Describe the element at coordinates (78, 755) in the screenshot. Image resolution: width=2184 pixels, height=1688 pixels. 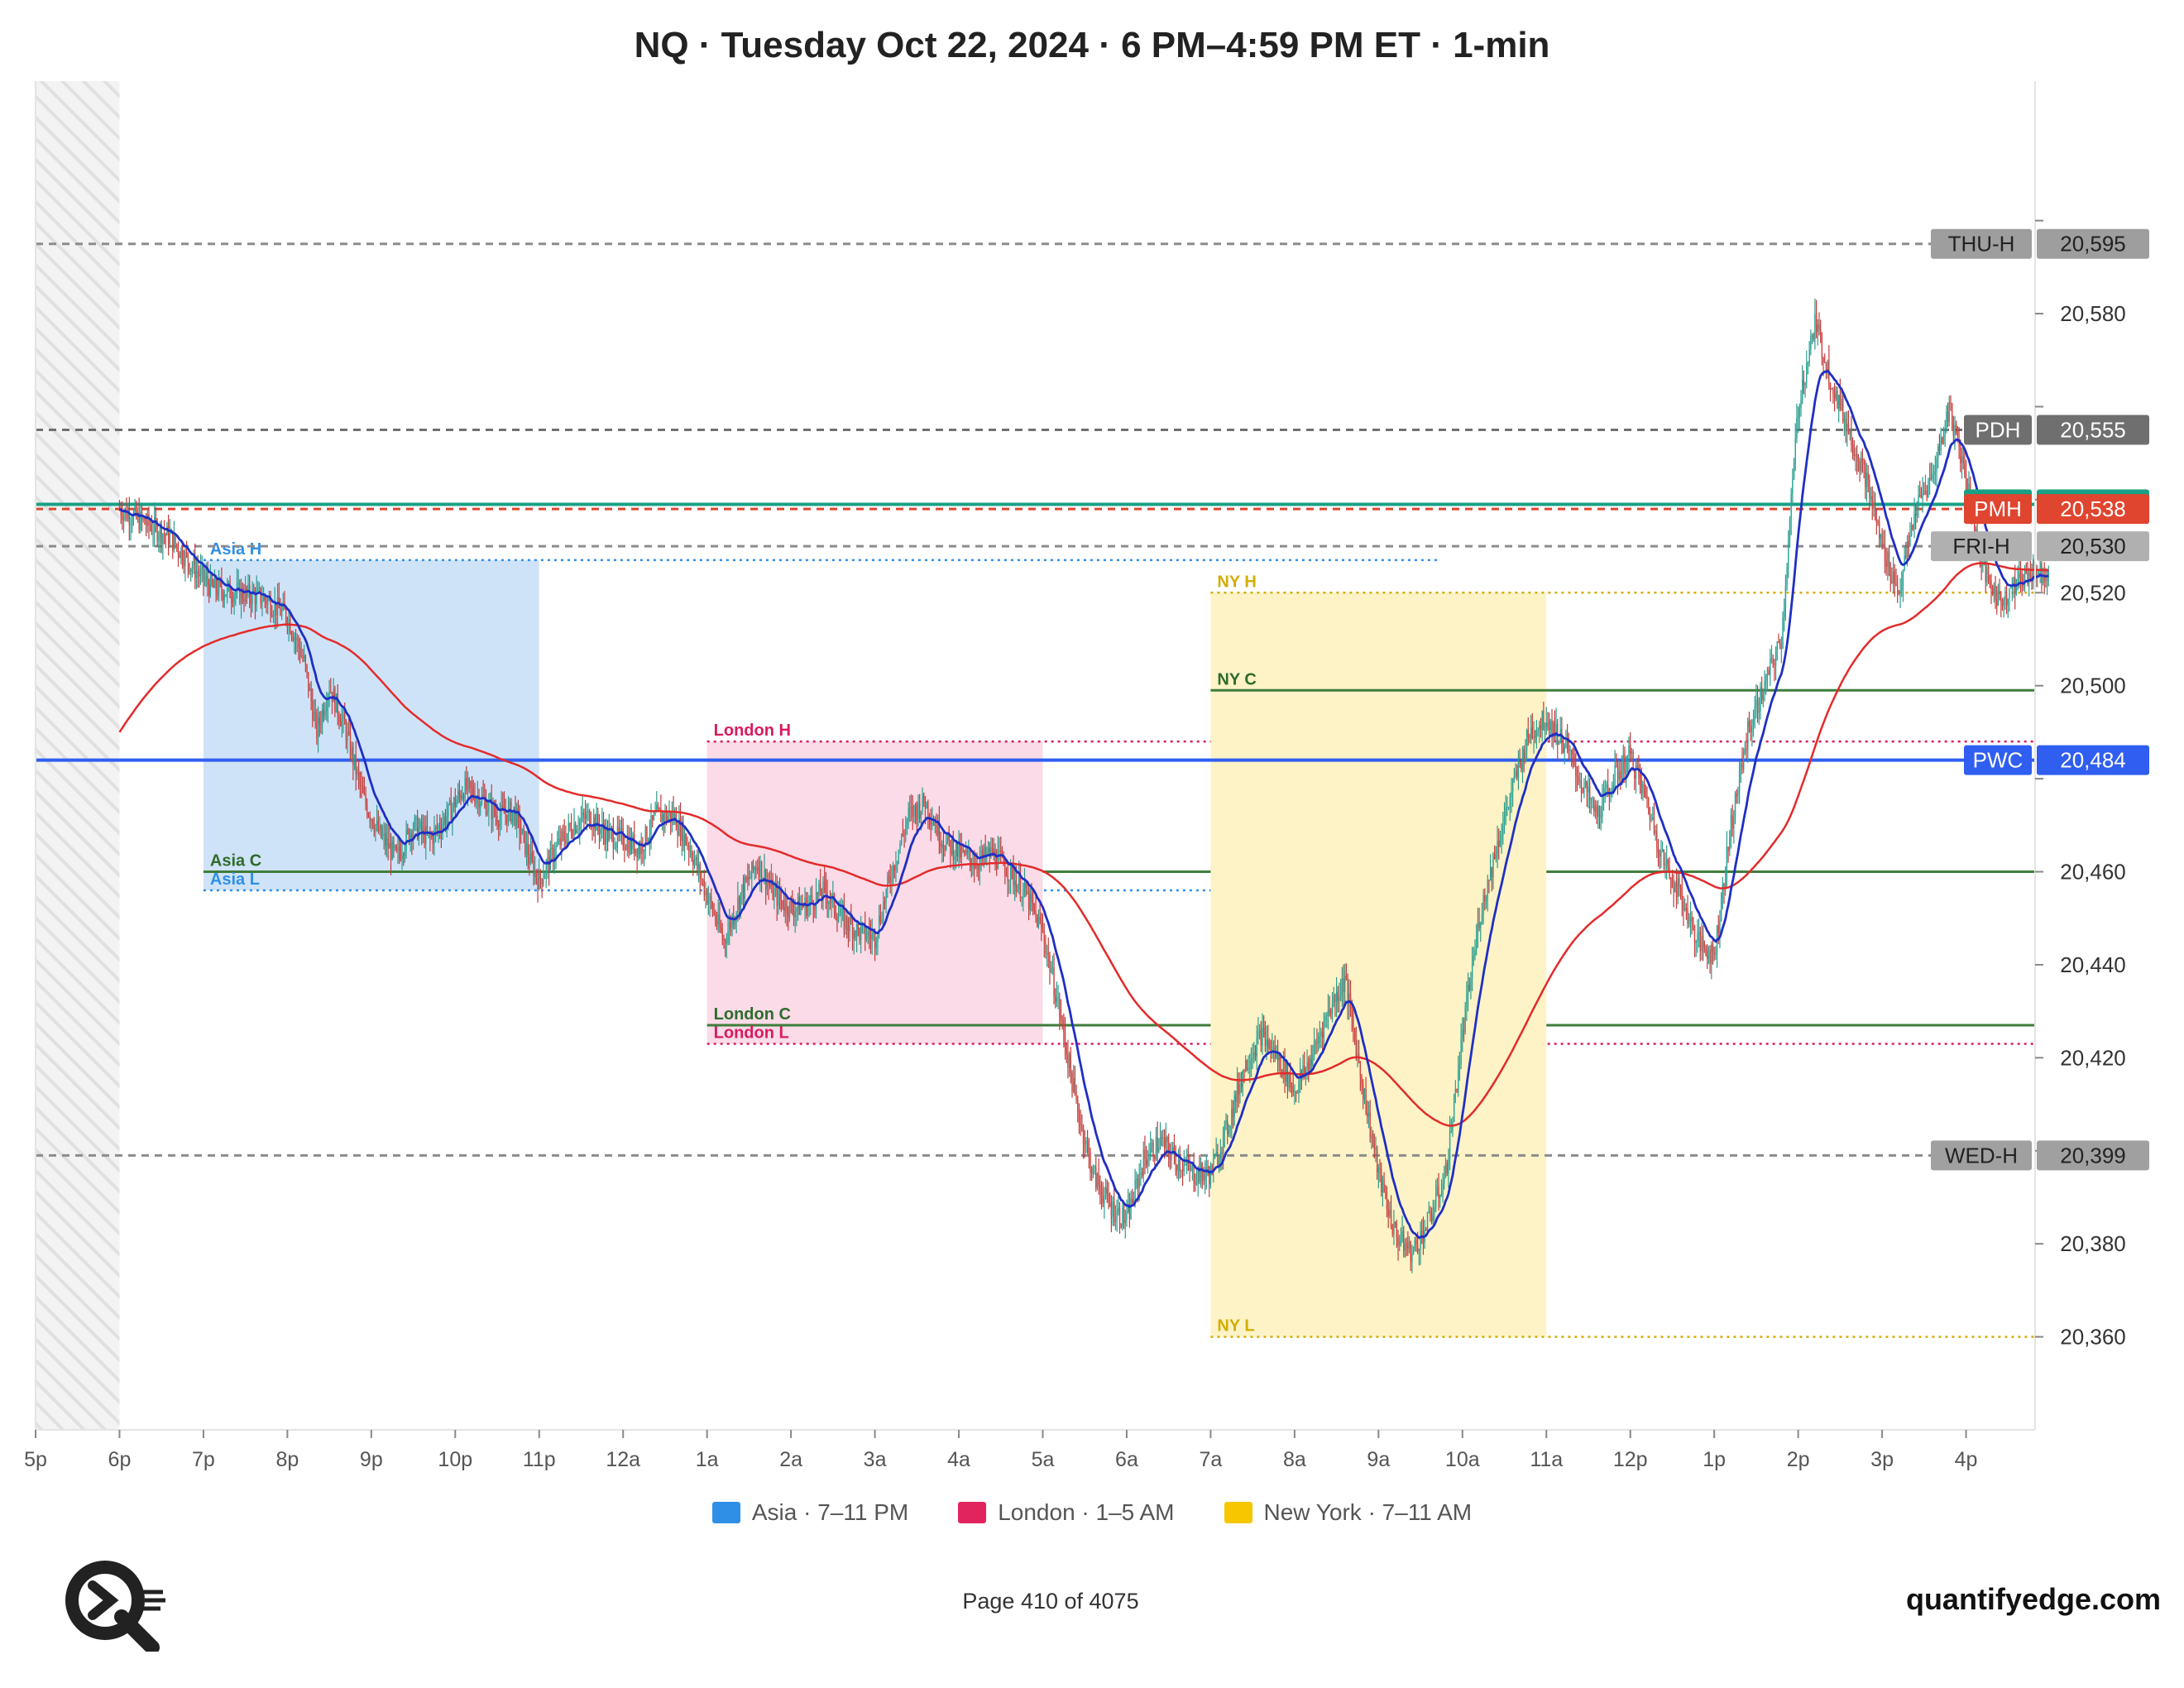
I see `closed-market-hatch` at that location.